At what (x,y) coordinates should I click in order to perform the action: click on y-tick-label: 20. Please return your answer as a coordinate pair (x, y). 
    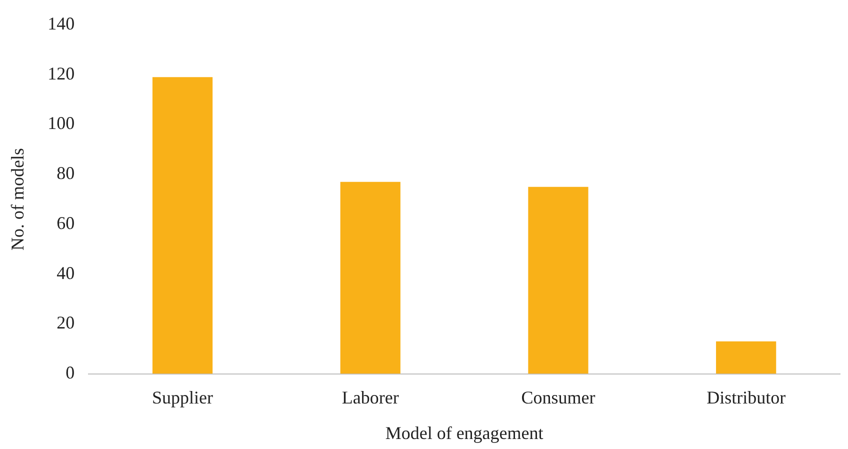
    Looking at the image, I should click on (65, 322).